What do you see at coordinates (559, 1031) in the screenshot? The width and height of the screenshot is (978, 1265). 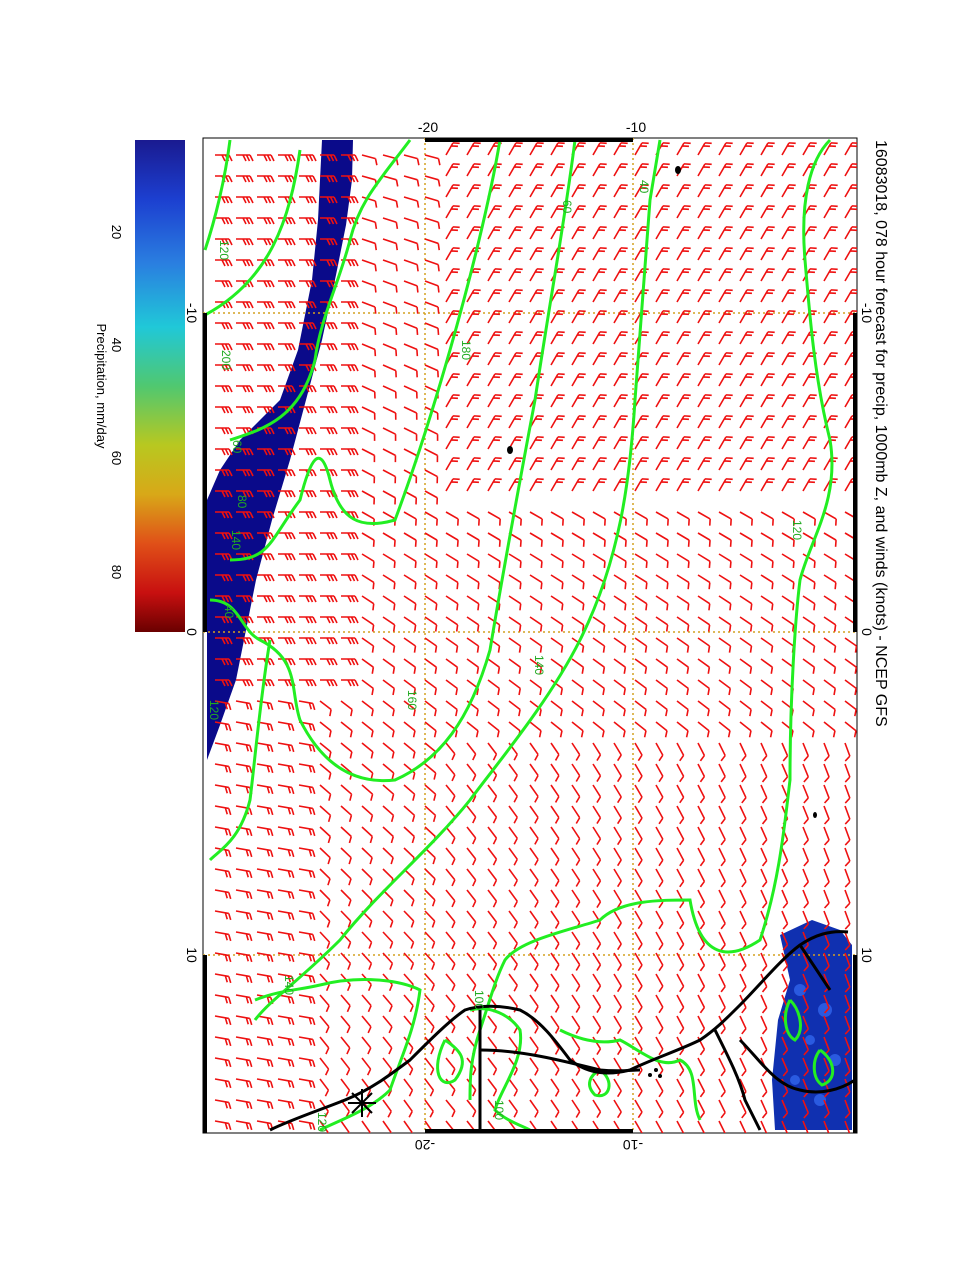 I see `coastline` at bounding box center [559, 1031].